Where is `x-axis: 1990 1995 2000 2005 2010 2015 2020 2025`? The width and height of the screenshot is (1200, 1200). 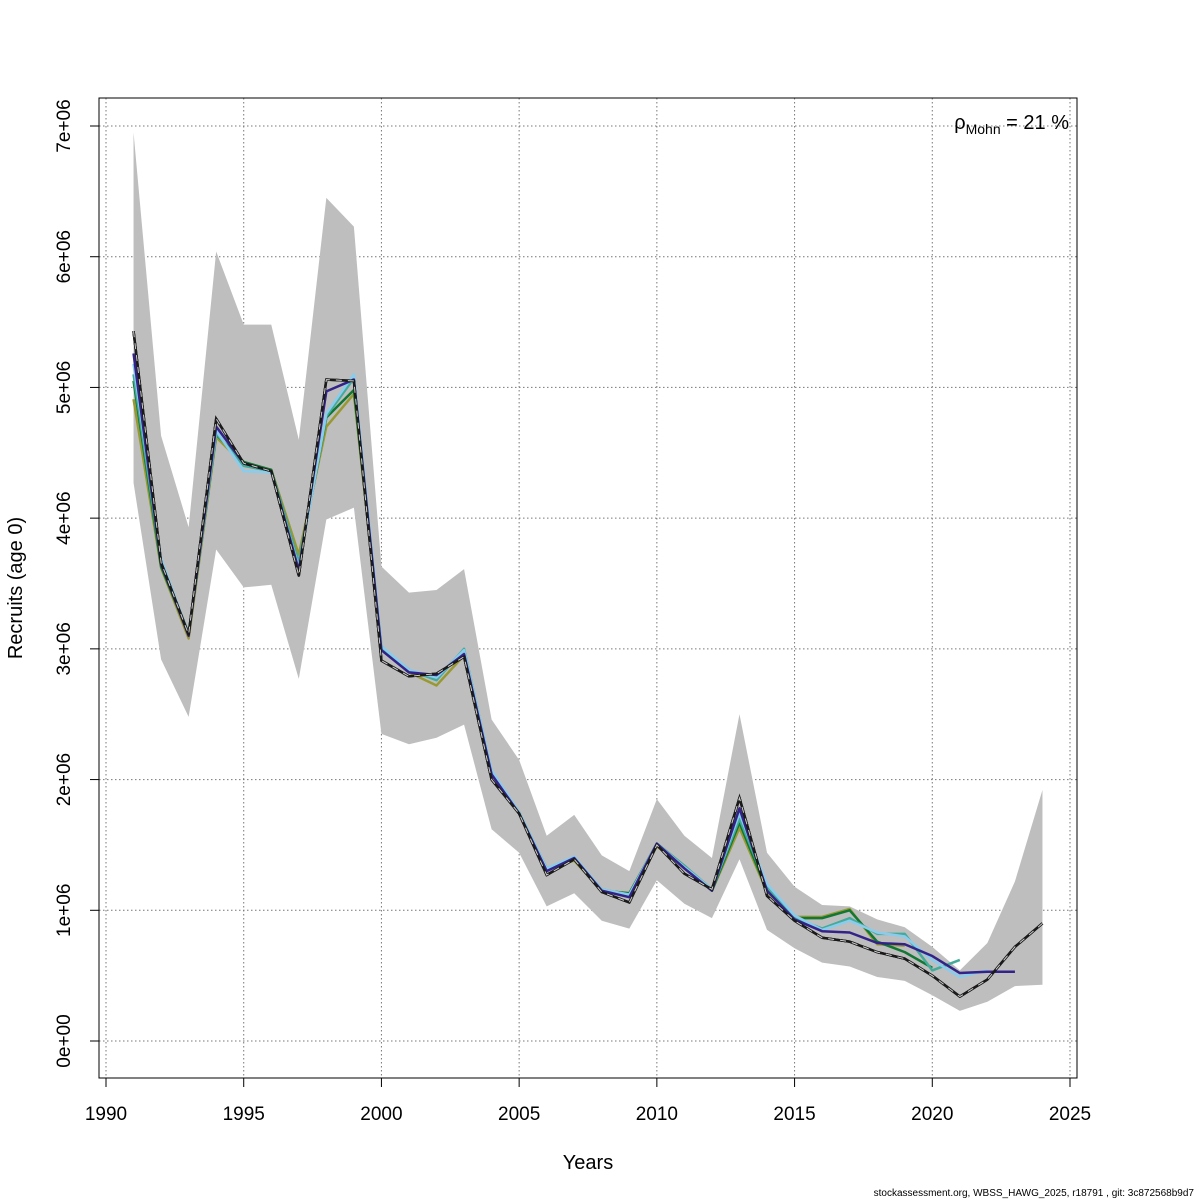 x-axis: 1990 1995 2000 2005 2010 2015 2020 2025 is located at coordinates (588, 1101).